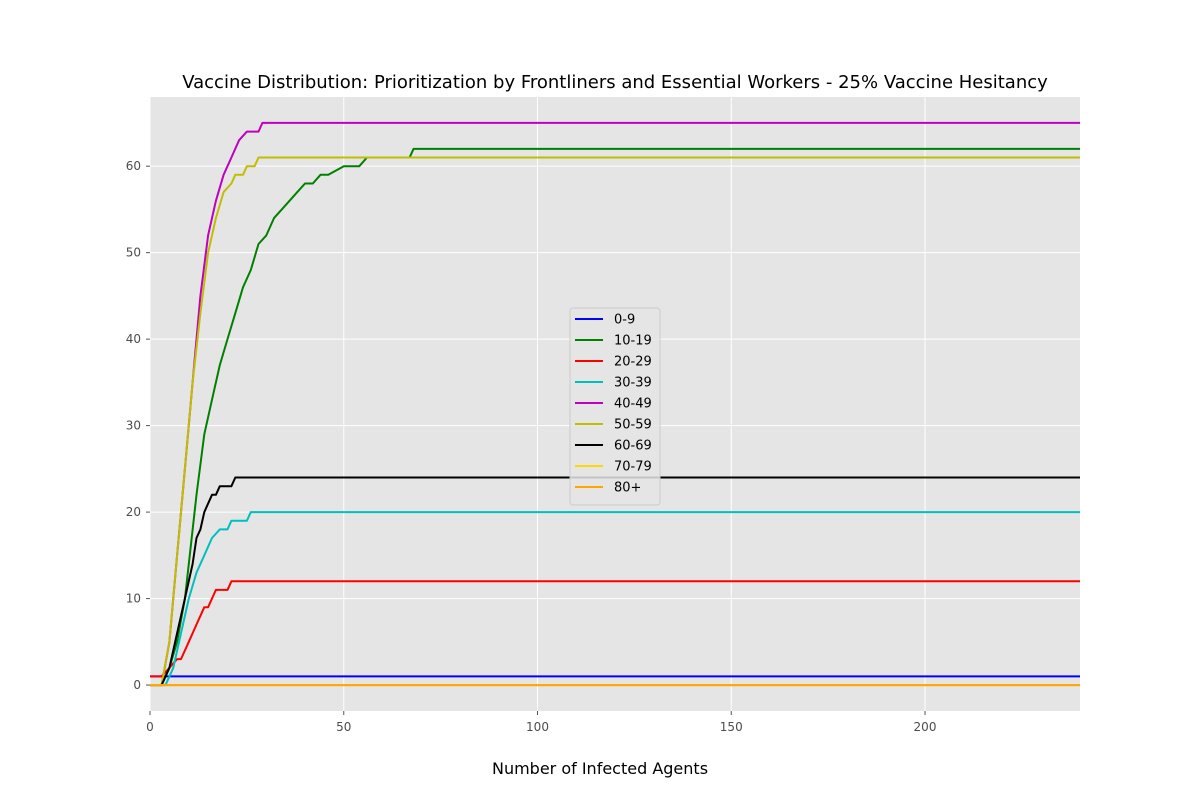 The width and height of the screenshot is (1200, 800). I want to click on x-tick-label: 50, so click(343, 727).